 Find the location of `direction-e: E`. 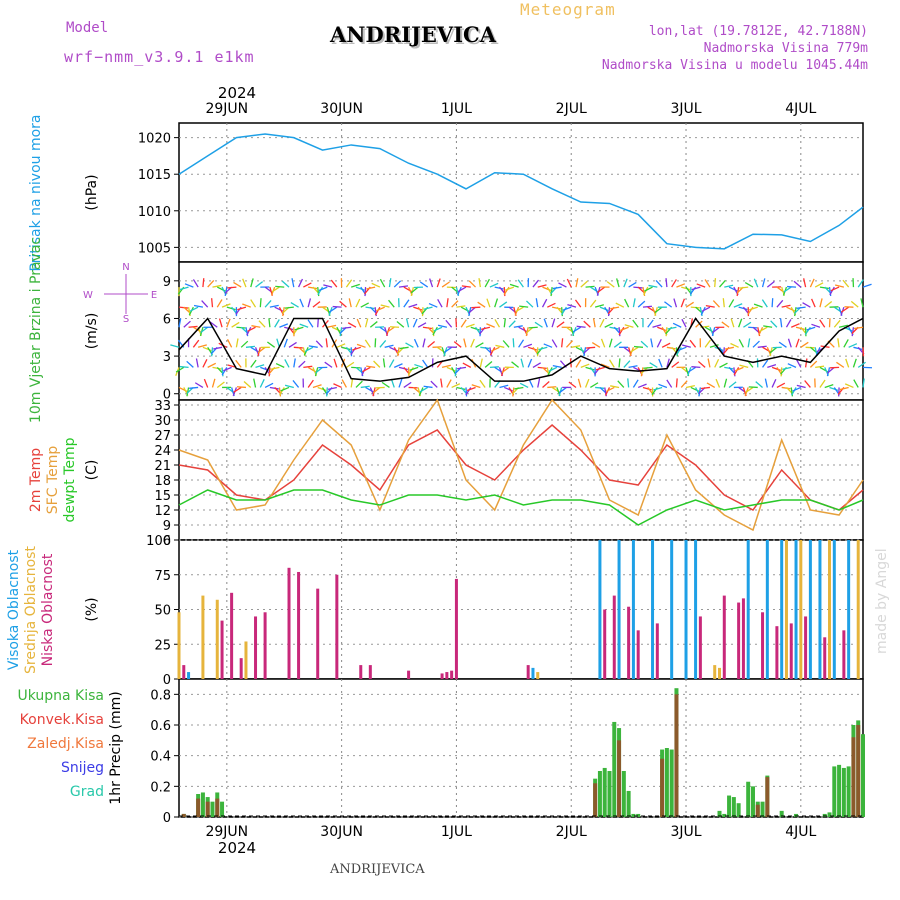

direction-e: E is located at coordinates (154, 295).